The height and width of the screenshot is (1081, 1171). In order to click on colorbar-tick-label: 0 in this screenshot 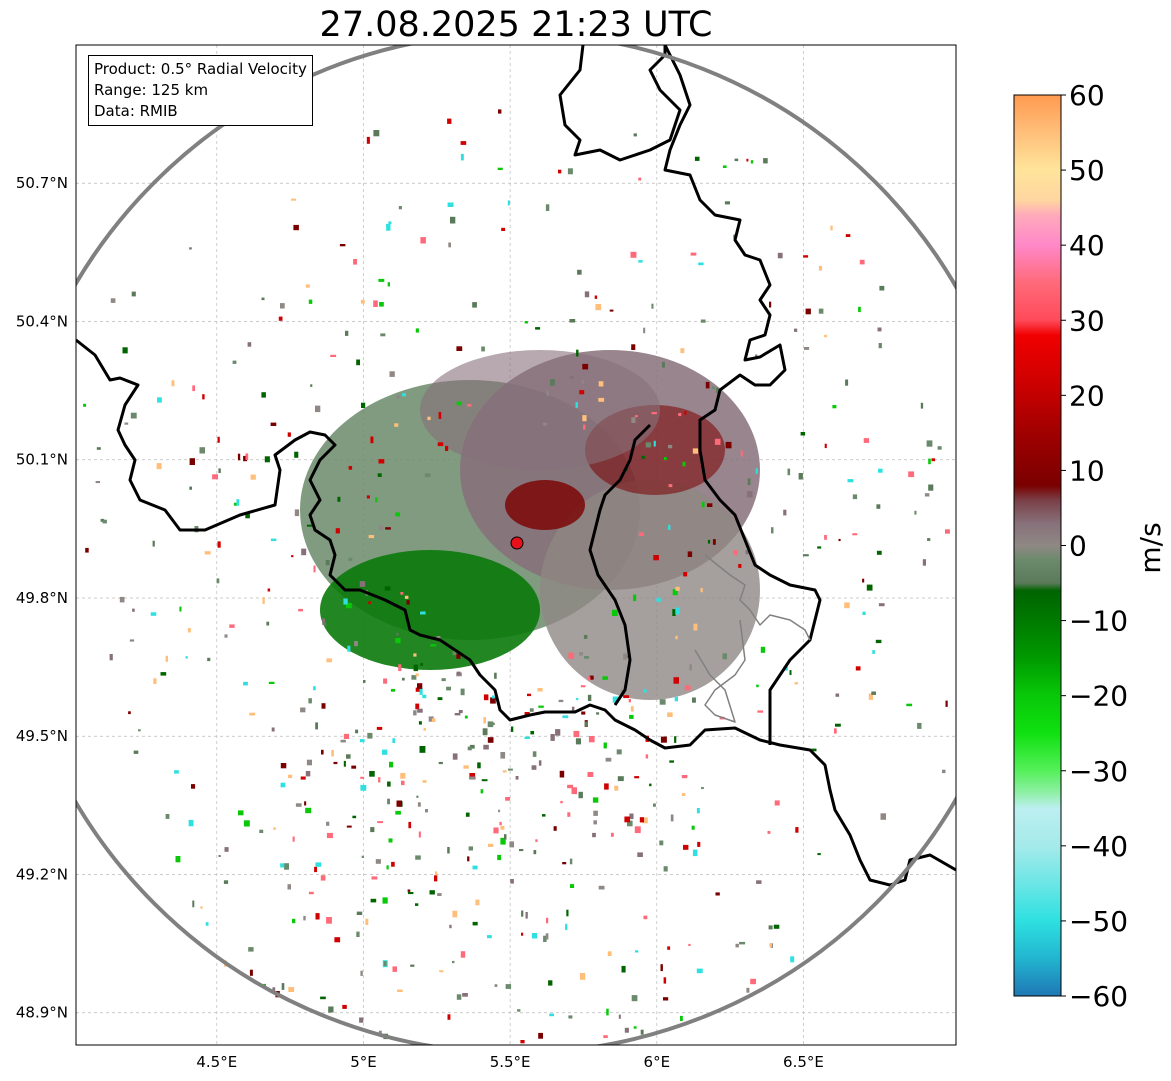, I will do `click(1078, 546)`.